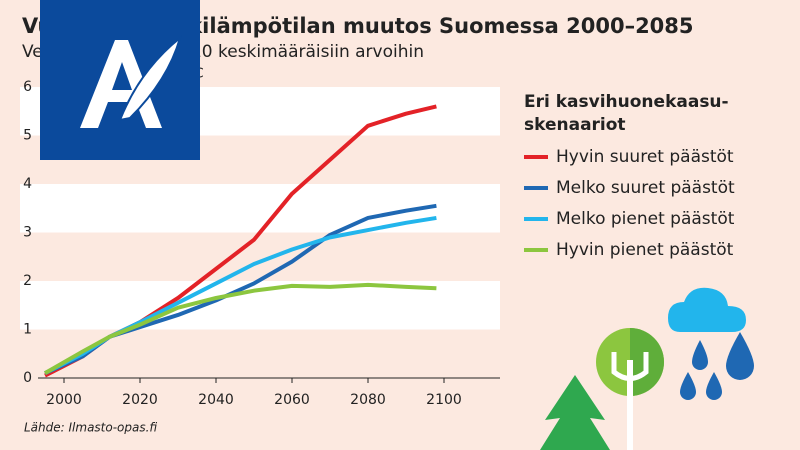 The width and height of the screenshot is (800, 450). I want to click on y-tick-label: 5, so click(27, 136).